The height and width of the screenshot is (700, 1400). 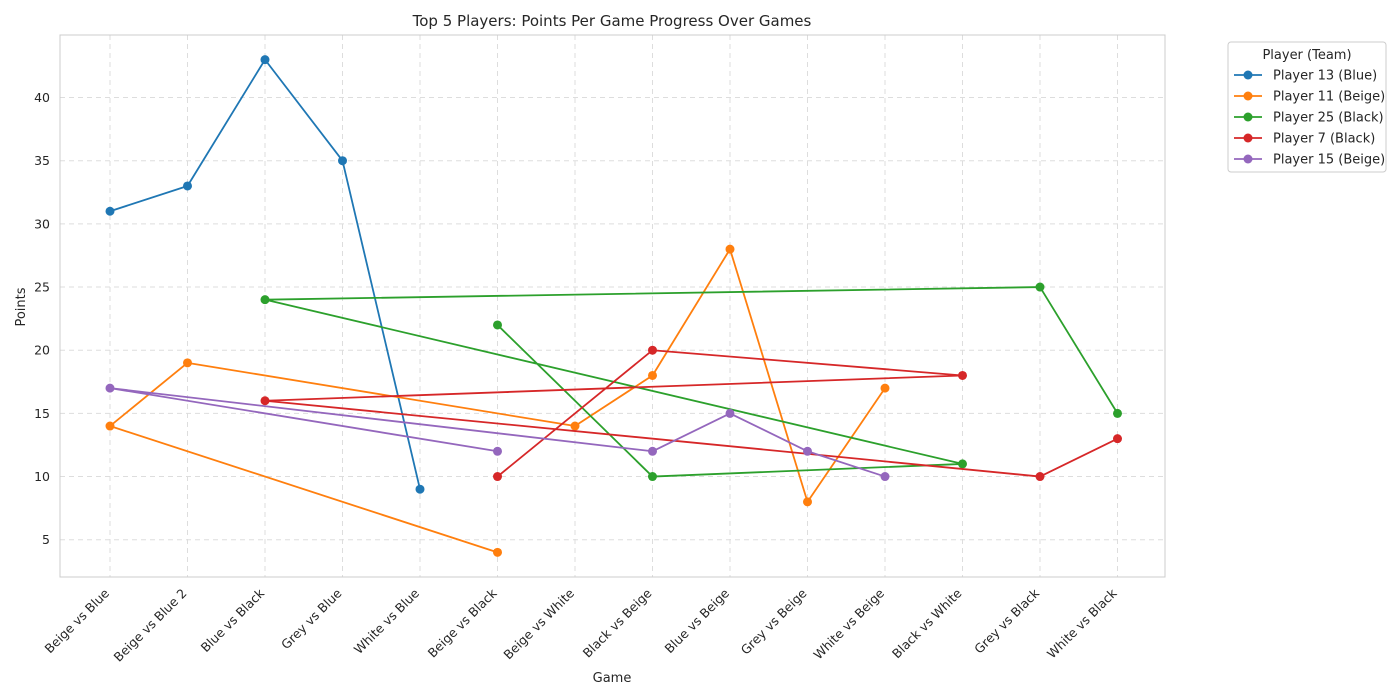 I want to click on legend-box, so click(x=1307, y=107).